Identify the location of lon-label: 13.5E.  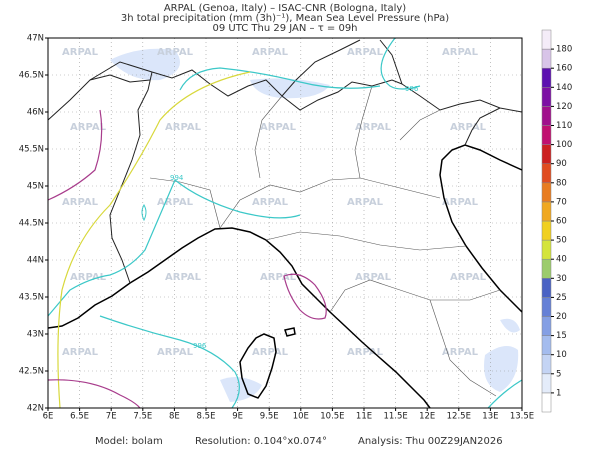
(522, 417).